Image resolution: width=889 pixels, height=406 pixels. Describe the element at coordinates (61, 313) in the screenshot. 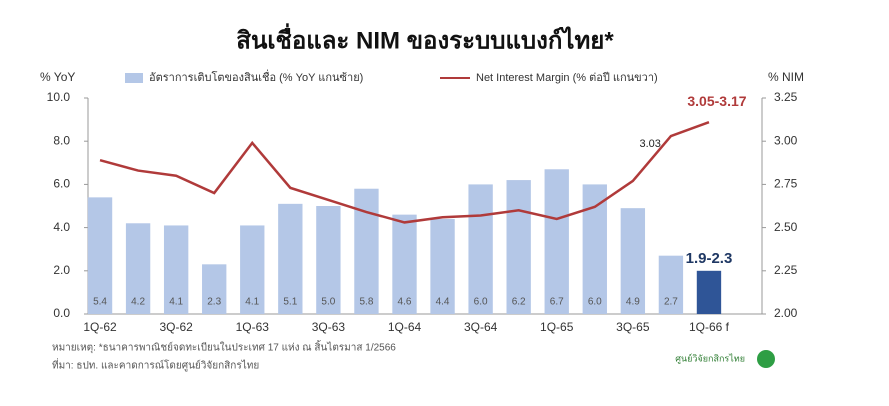

I see `y-tick-label: 0.0` at that location.